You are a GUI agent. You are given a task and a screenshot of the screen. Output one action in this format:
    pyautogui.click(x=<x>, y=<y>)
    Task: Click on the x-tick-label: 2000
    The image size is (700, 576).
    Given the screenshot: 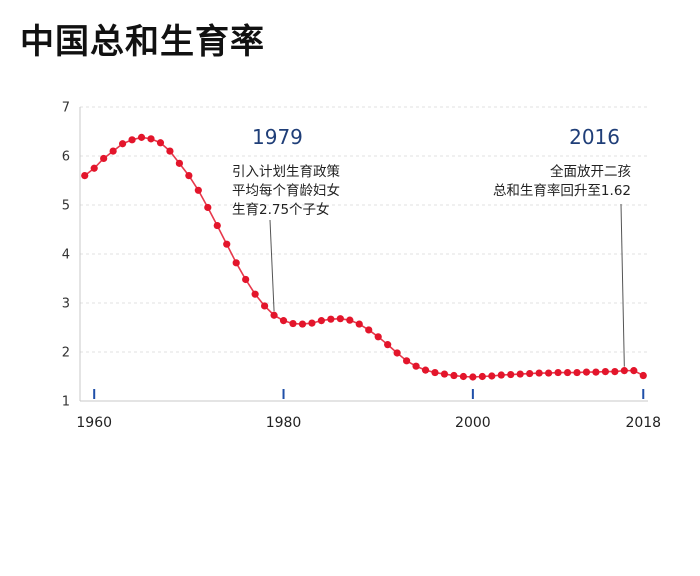 What is the action you would take?
    pyautogui.click(x=473, y=423)
    